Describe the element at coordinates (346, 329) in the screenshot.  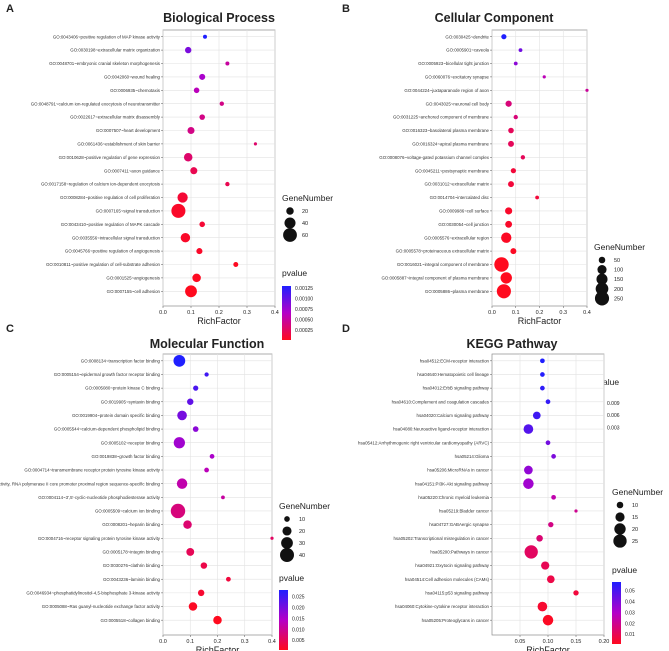
I see `panel-letter: D` at that location.